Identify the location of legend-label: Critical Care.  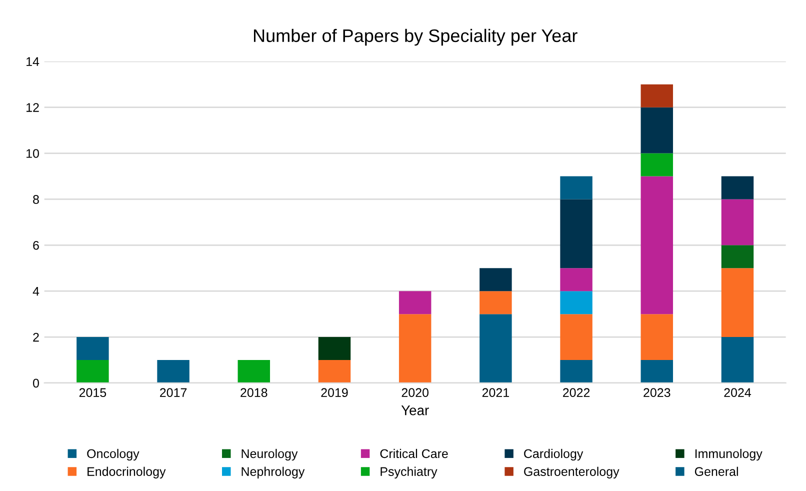
(414, 453).